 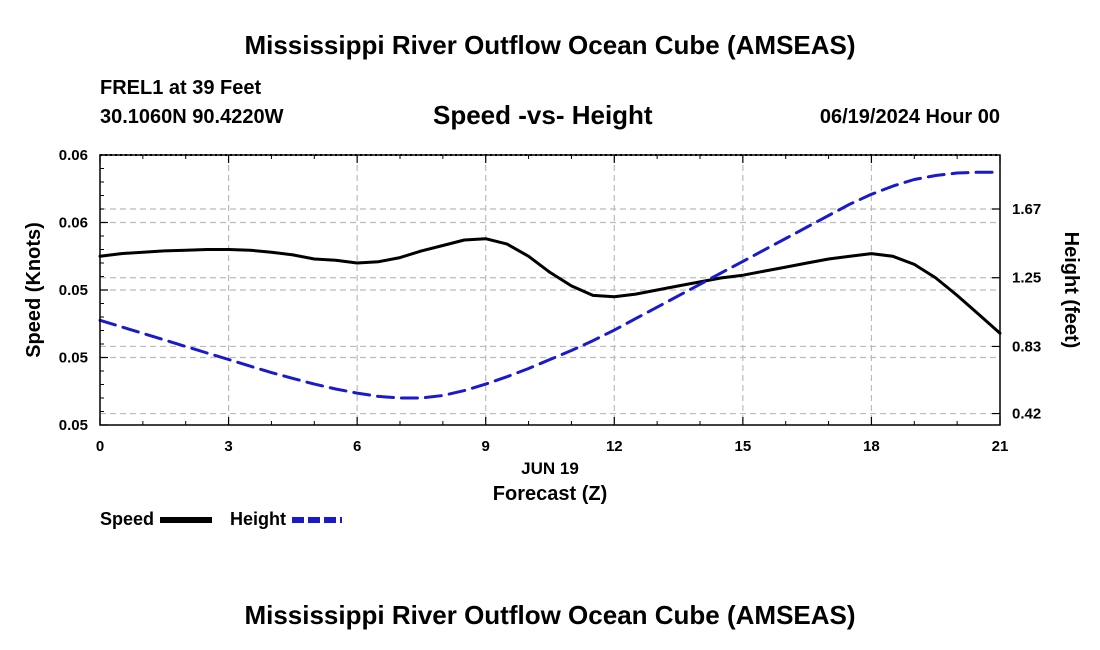 What do you see at coordinates (909, 117) in the screenshot?
I see `forecast-datetime: 06/19/2024 Hour 00` at bounding box center [909, 117].